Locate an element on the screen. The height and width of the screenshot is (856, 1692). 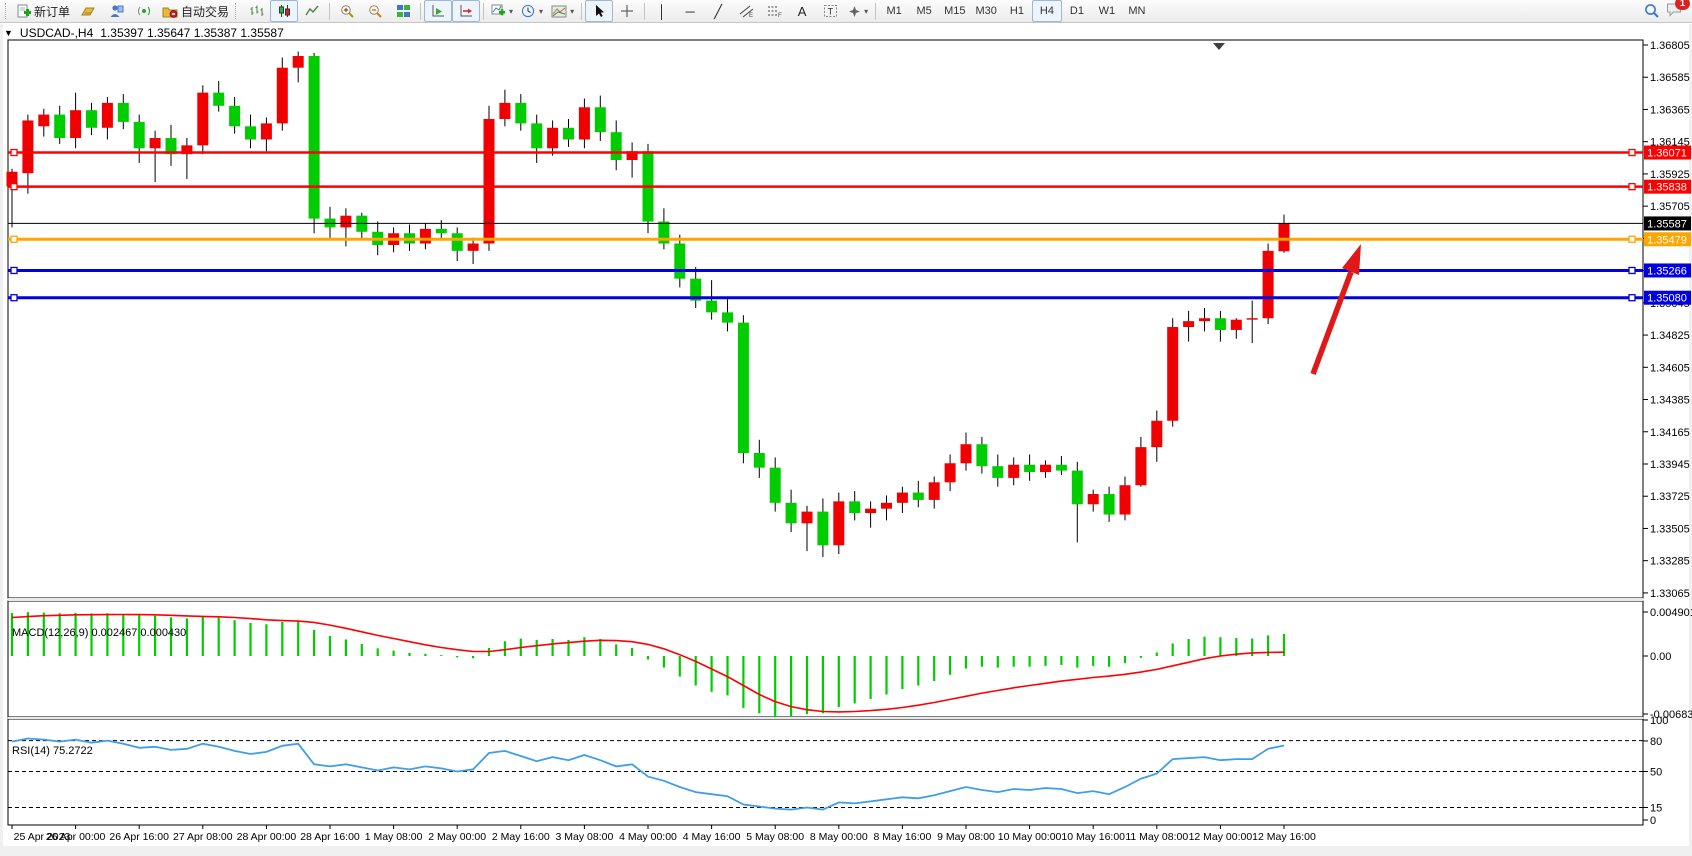
one-click-trading-arrow-icon: ▼ is located at coordinates (8, 32).